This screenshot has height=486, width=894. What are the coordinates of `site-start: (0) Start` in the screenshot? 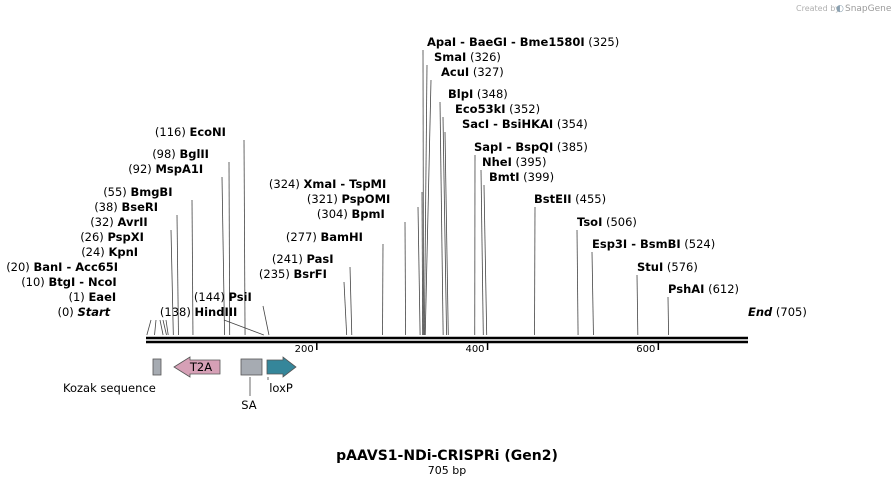 It's located at (84, 312).